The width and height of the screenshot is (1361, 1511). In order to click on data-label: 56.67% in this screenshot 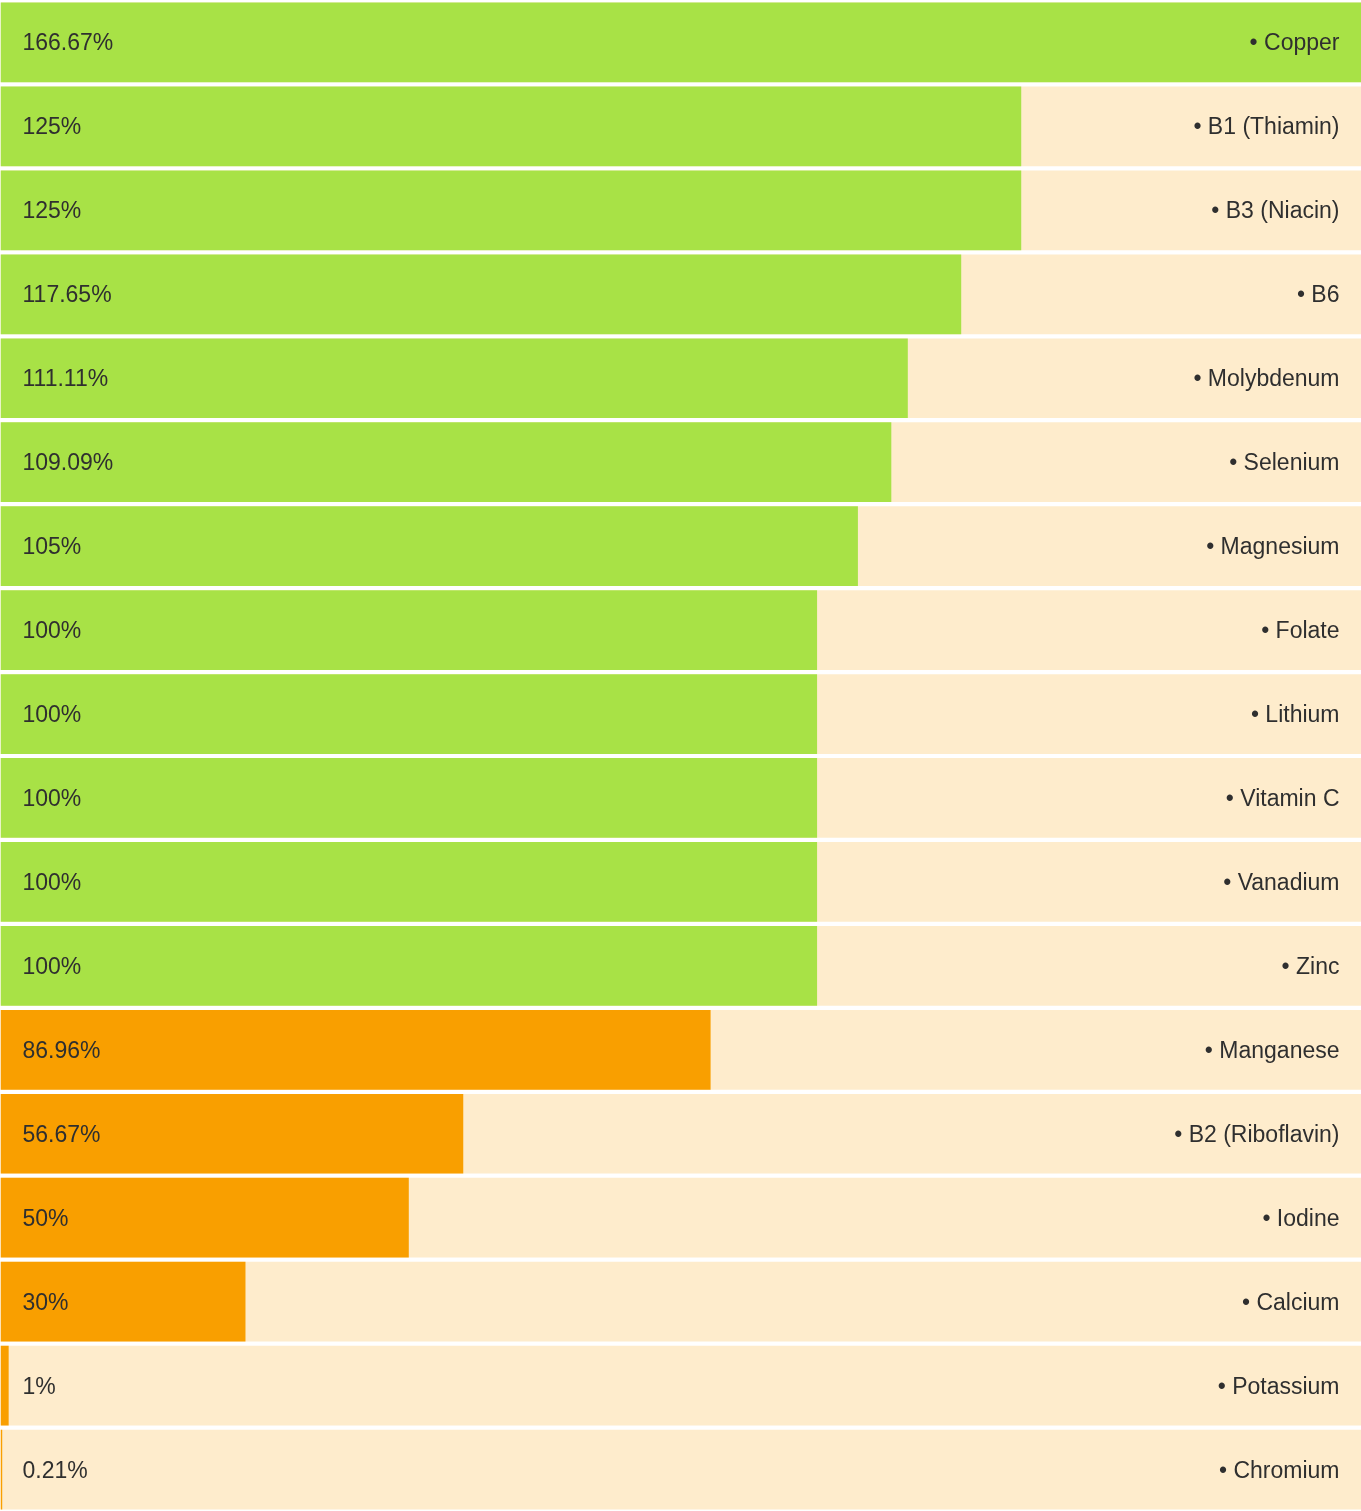, I will do `click(61, 1133)`.